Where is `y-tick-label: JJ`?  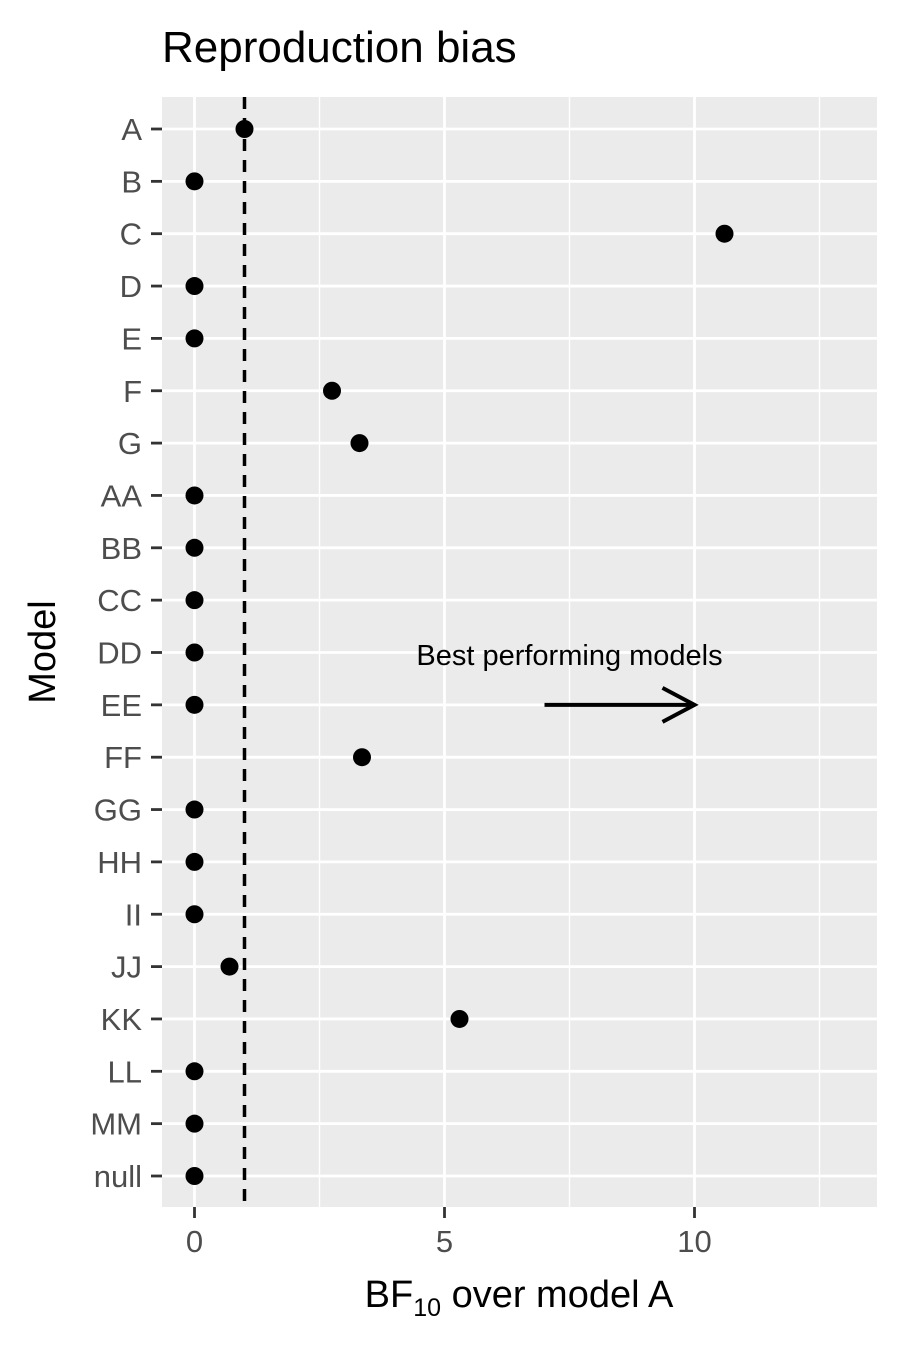
y-tick-label: JJ is located at coordinates (126, 967).